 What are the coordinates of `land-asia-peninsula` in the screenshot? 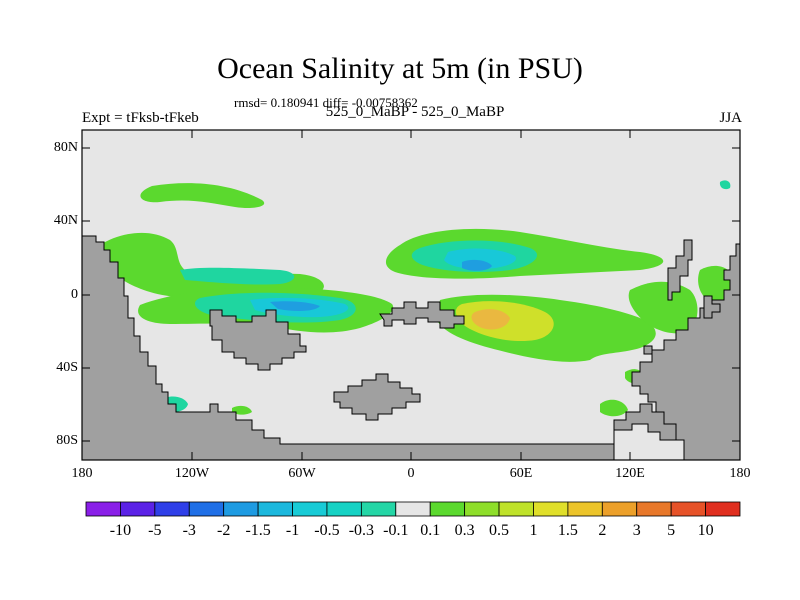 It's located at (680, 270).